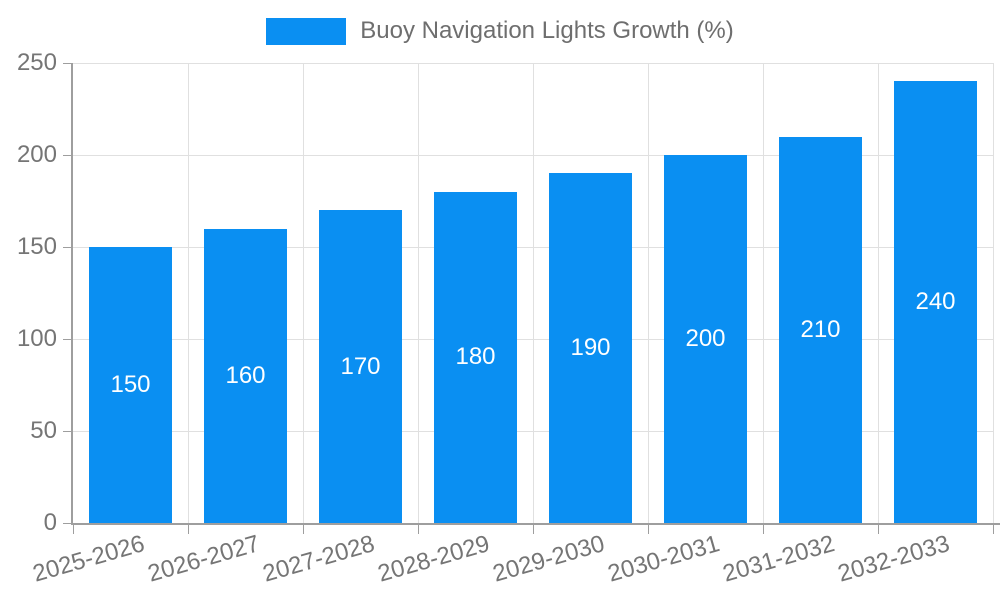 This screenshot has width=1000, height=600. What do you see at coordinates (548, 559) in the screenshot?
I see `x-axis-label: 2029-2030` at bounding box center [548, 559].